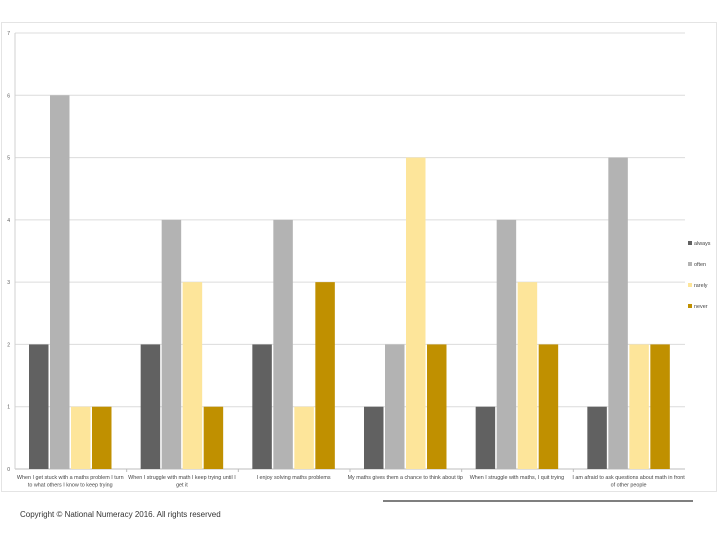 The height and width of the screenshot is (540, 720). Describe the element at coordinates (8, 96) in the screenshot. I see `y-tick-label: 6` at that location.